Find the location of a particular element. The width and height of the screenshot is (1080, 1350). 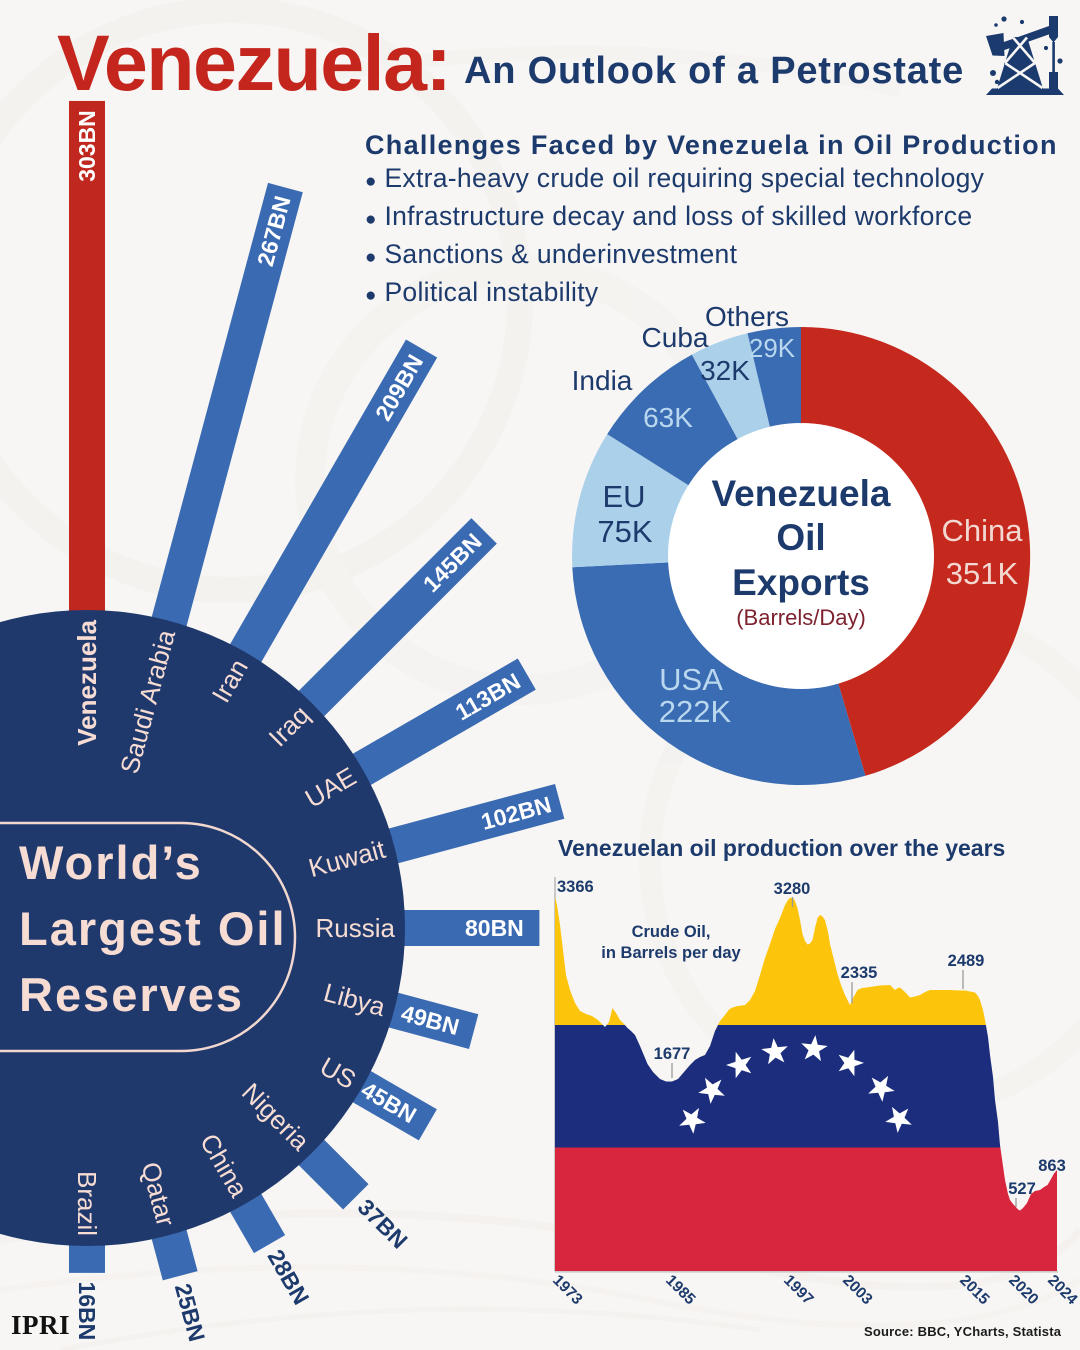

svg-text: 303BN is located at coordinates (87, 146).